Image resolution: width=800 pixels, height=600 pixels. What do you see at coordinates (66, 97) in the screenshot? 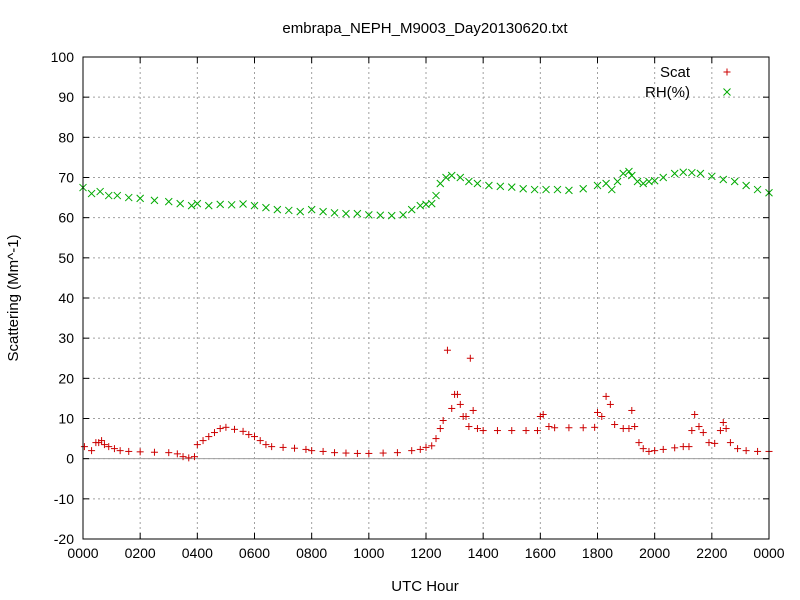
I see `y-tick-label: 90` at bounding box center [66, 97].